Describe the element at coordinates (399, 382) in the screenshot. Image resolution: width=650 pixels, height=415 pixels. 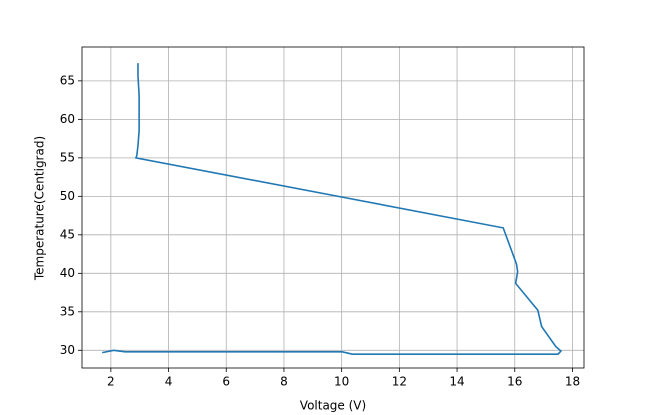
I see `x-tick-label: 12` at that location.